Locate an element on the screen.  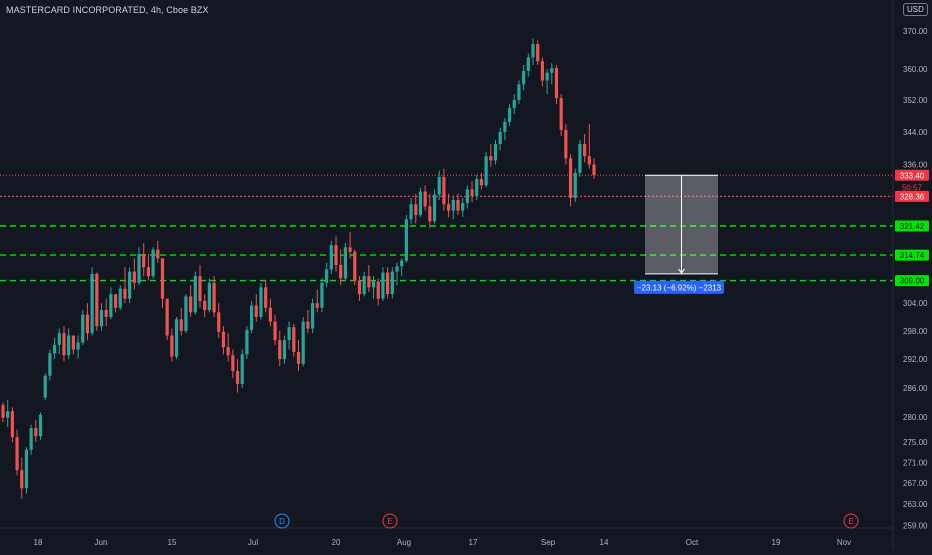
dividend-event-icon: D is located at coordinates (282, 521).